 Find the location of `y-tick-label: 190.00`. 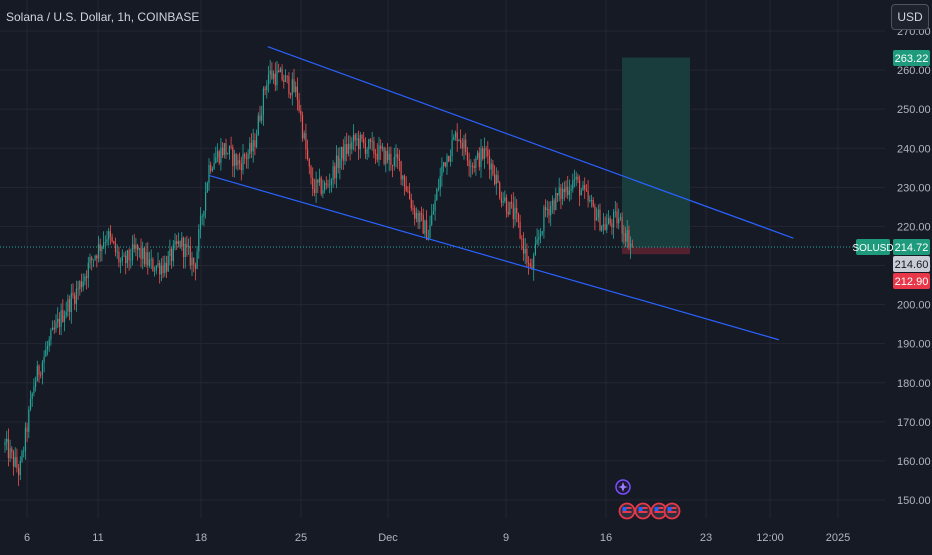

y-tick-label: 190.00 is located at coordinates (914, 345).